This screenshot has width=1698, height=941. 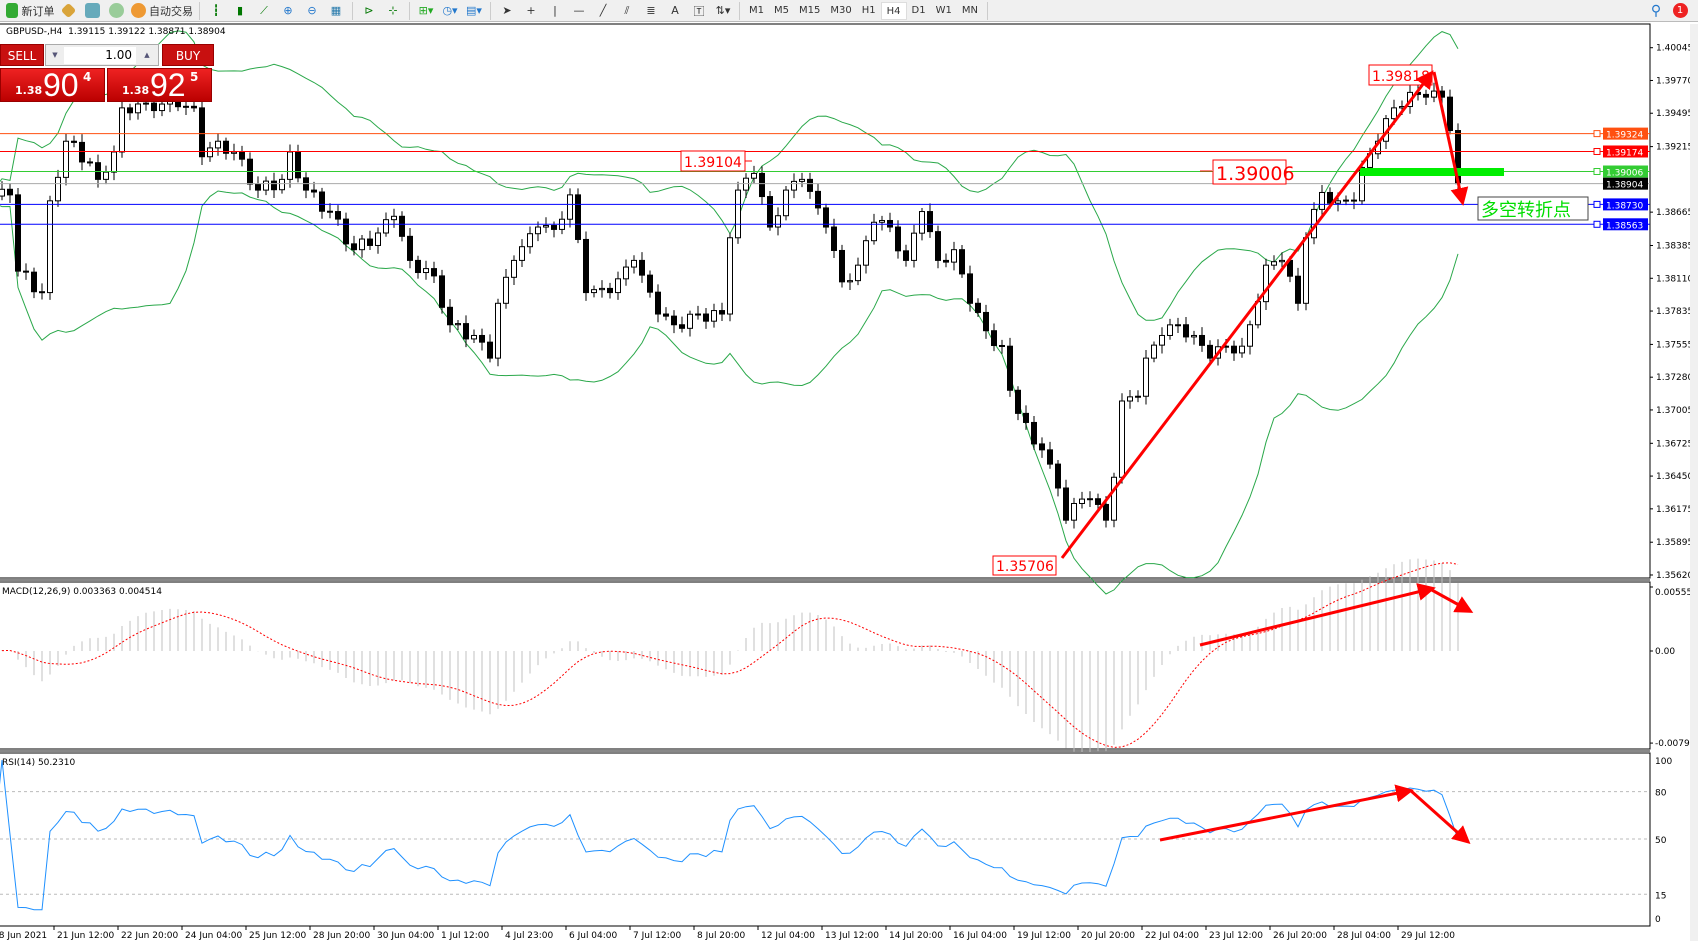 What do you see at coordinates (312, 11) in the screenshot?
I see `zoom-out-button: ⊖` at bounding box center [312, 11].